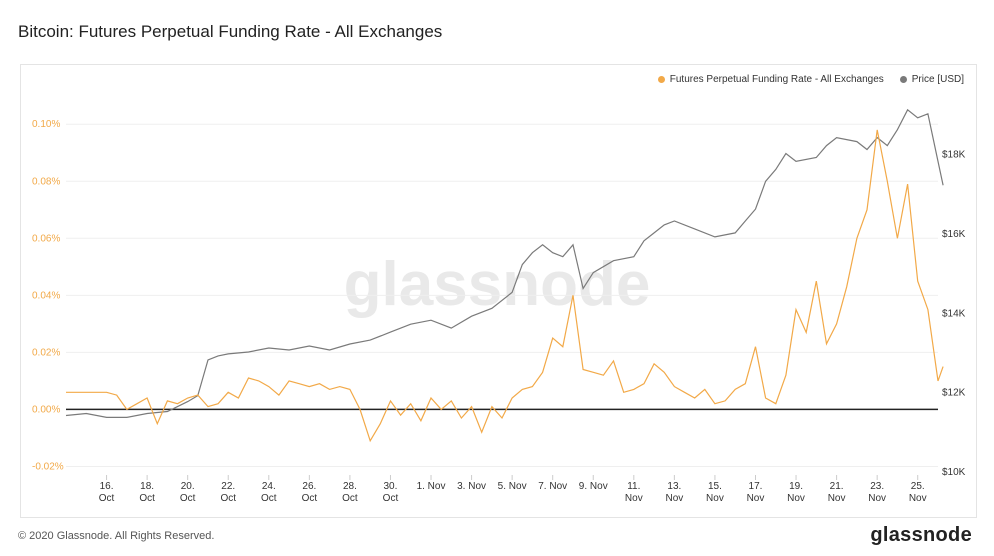 This screenshot has height=556, width=994. What do you see at coordinates (937, 79) in the screenshot?
I see `legend-label-price: Price [USD]` at bounding box center [937, 79].